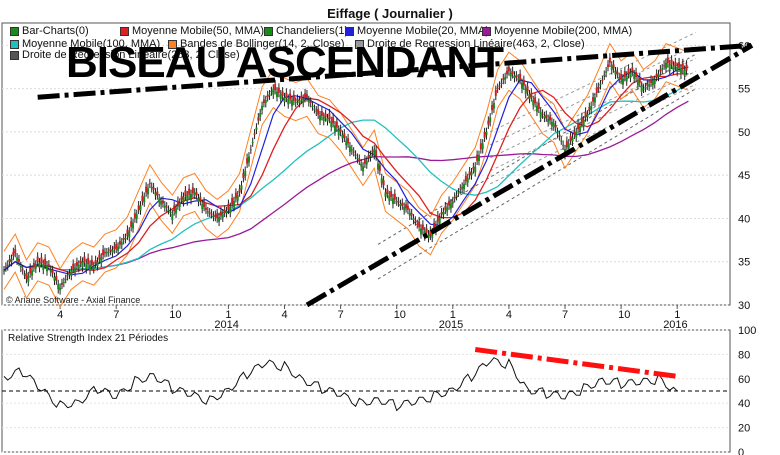 The height and width of the screenshot is (455, 780). What do you see at coordinates (198, 31) in the screenshot?
I see `legend-label: Moyenne Mobile(50, MMA)` at bounding box center [198, 31].